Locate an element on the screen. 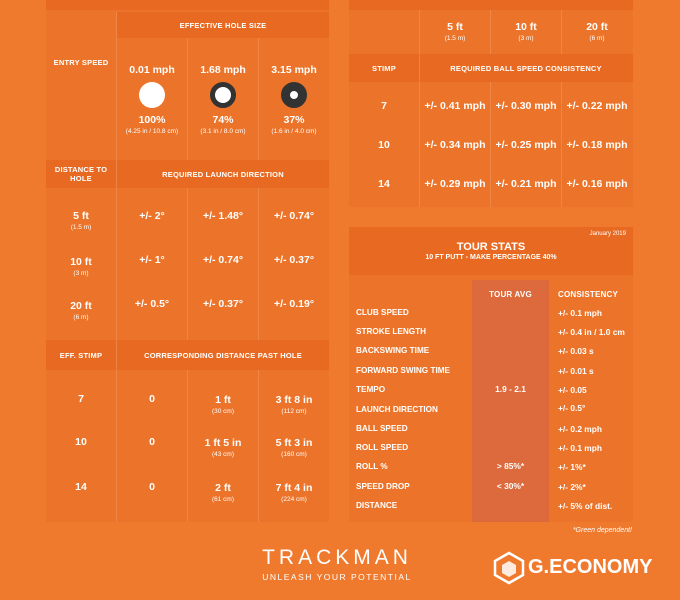 The width and height of the screenshot is (680, 600). stimp-value: 14 is located at coordinates (384, 184).